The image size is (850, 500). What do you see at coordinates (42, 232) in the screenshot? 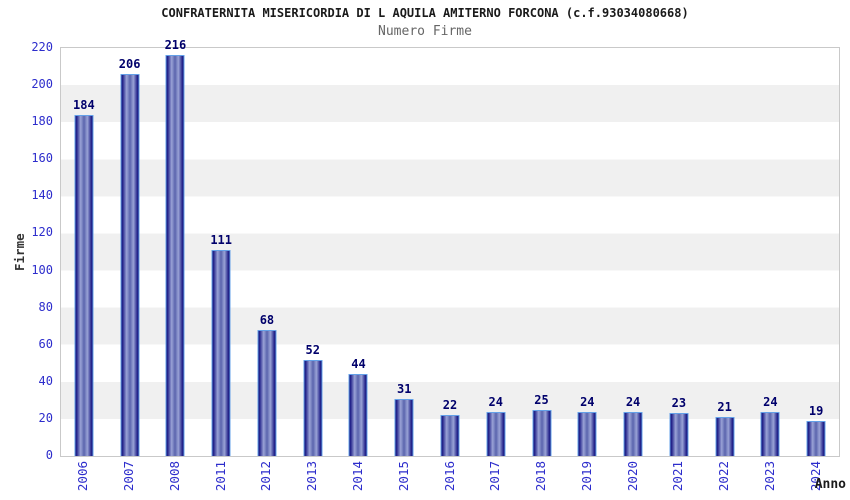
I see `y-tick-label: 120` at bounding box center [42, 232].